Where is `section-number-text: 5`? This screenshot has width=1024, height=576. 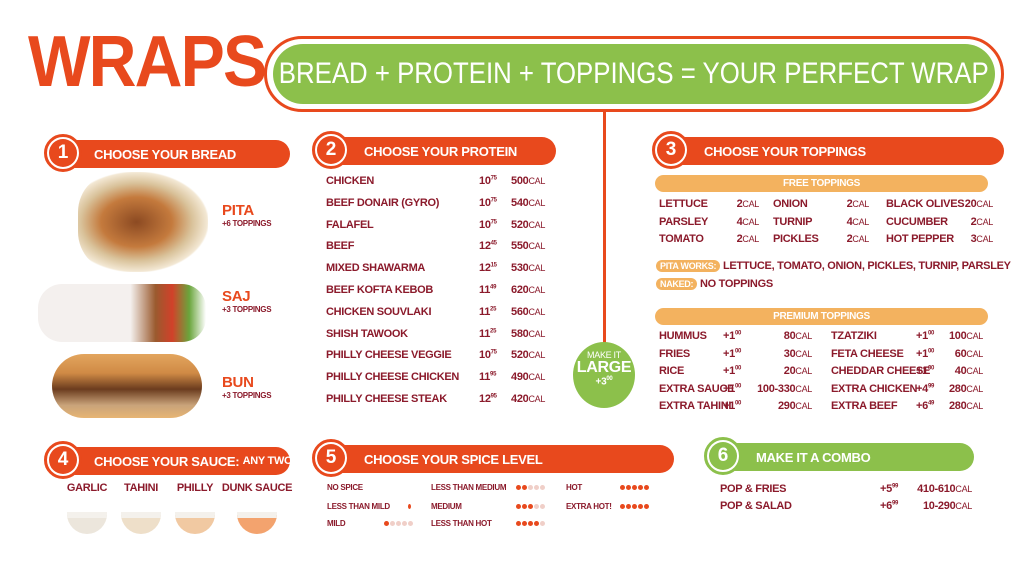
section-number-text: 5 is located at coordinates (331, 458).